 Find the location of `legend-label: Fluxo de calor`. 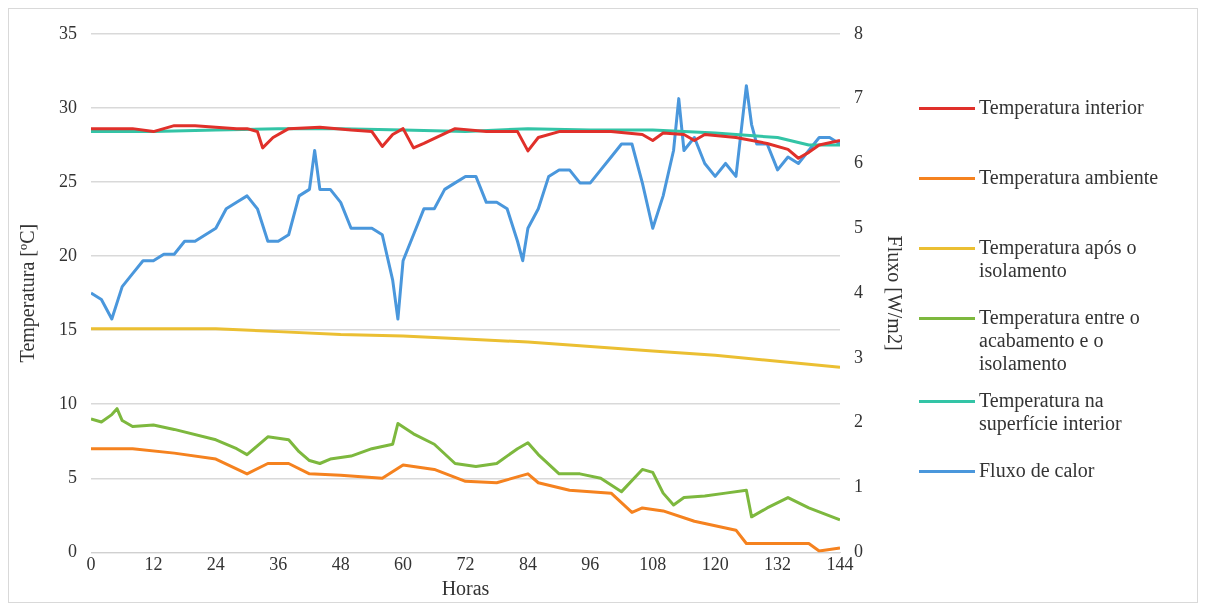

legend-label: Fluxo de calor is located at coordinates (1037, 470).